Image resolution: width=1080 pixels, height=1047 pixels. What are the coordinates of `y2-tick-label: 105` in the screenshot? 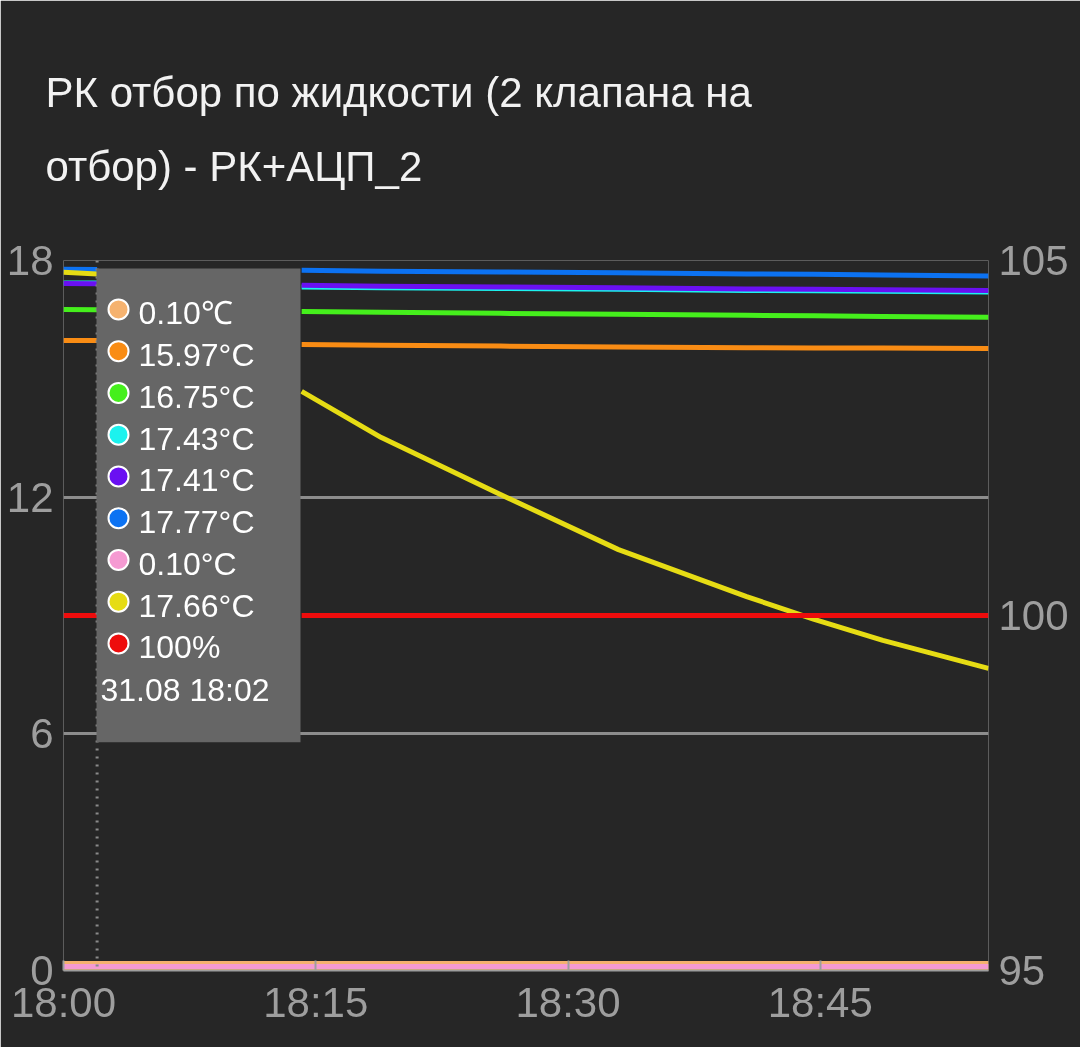 It's located at (1033, 260).